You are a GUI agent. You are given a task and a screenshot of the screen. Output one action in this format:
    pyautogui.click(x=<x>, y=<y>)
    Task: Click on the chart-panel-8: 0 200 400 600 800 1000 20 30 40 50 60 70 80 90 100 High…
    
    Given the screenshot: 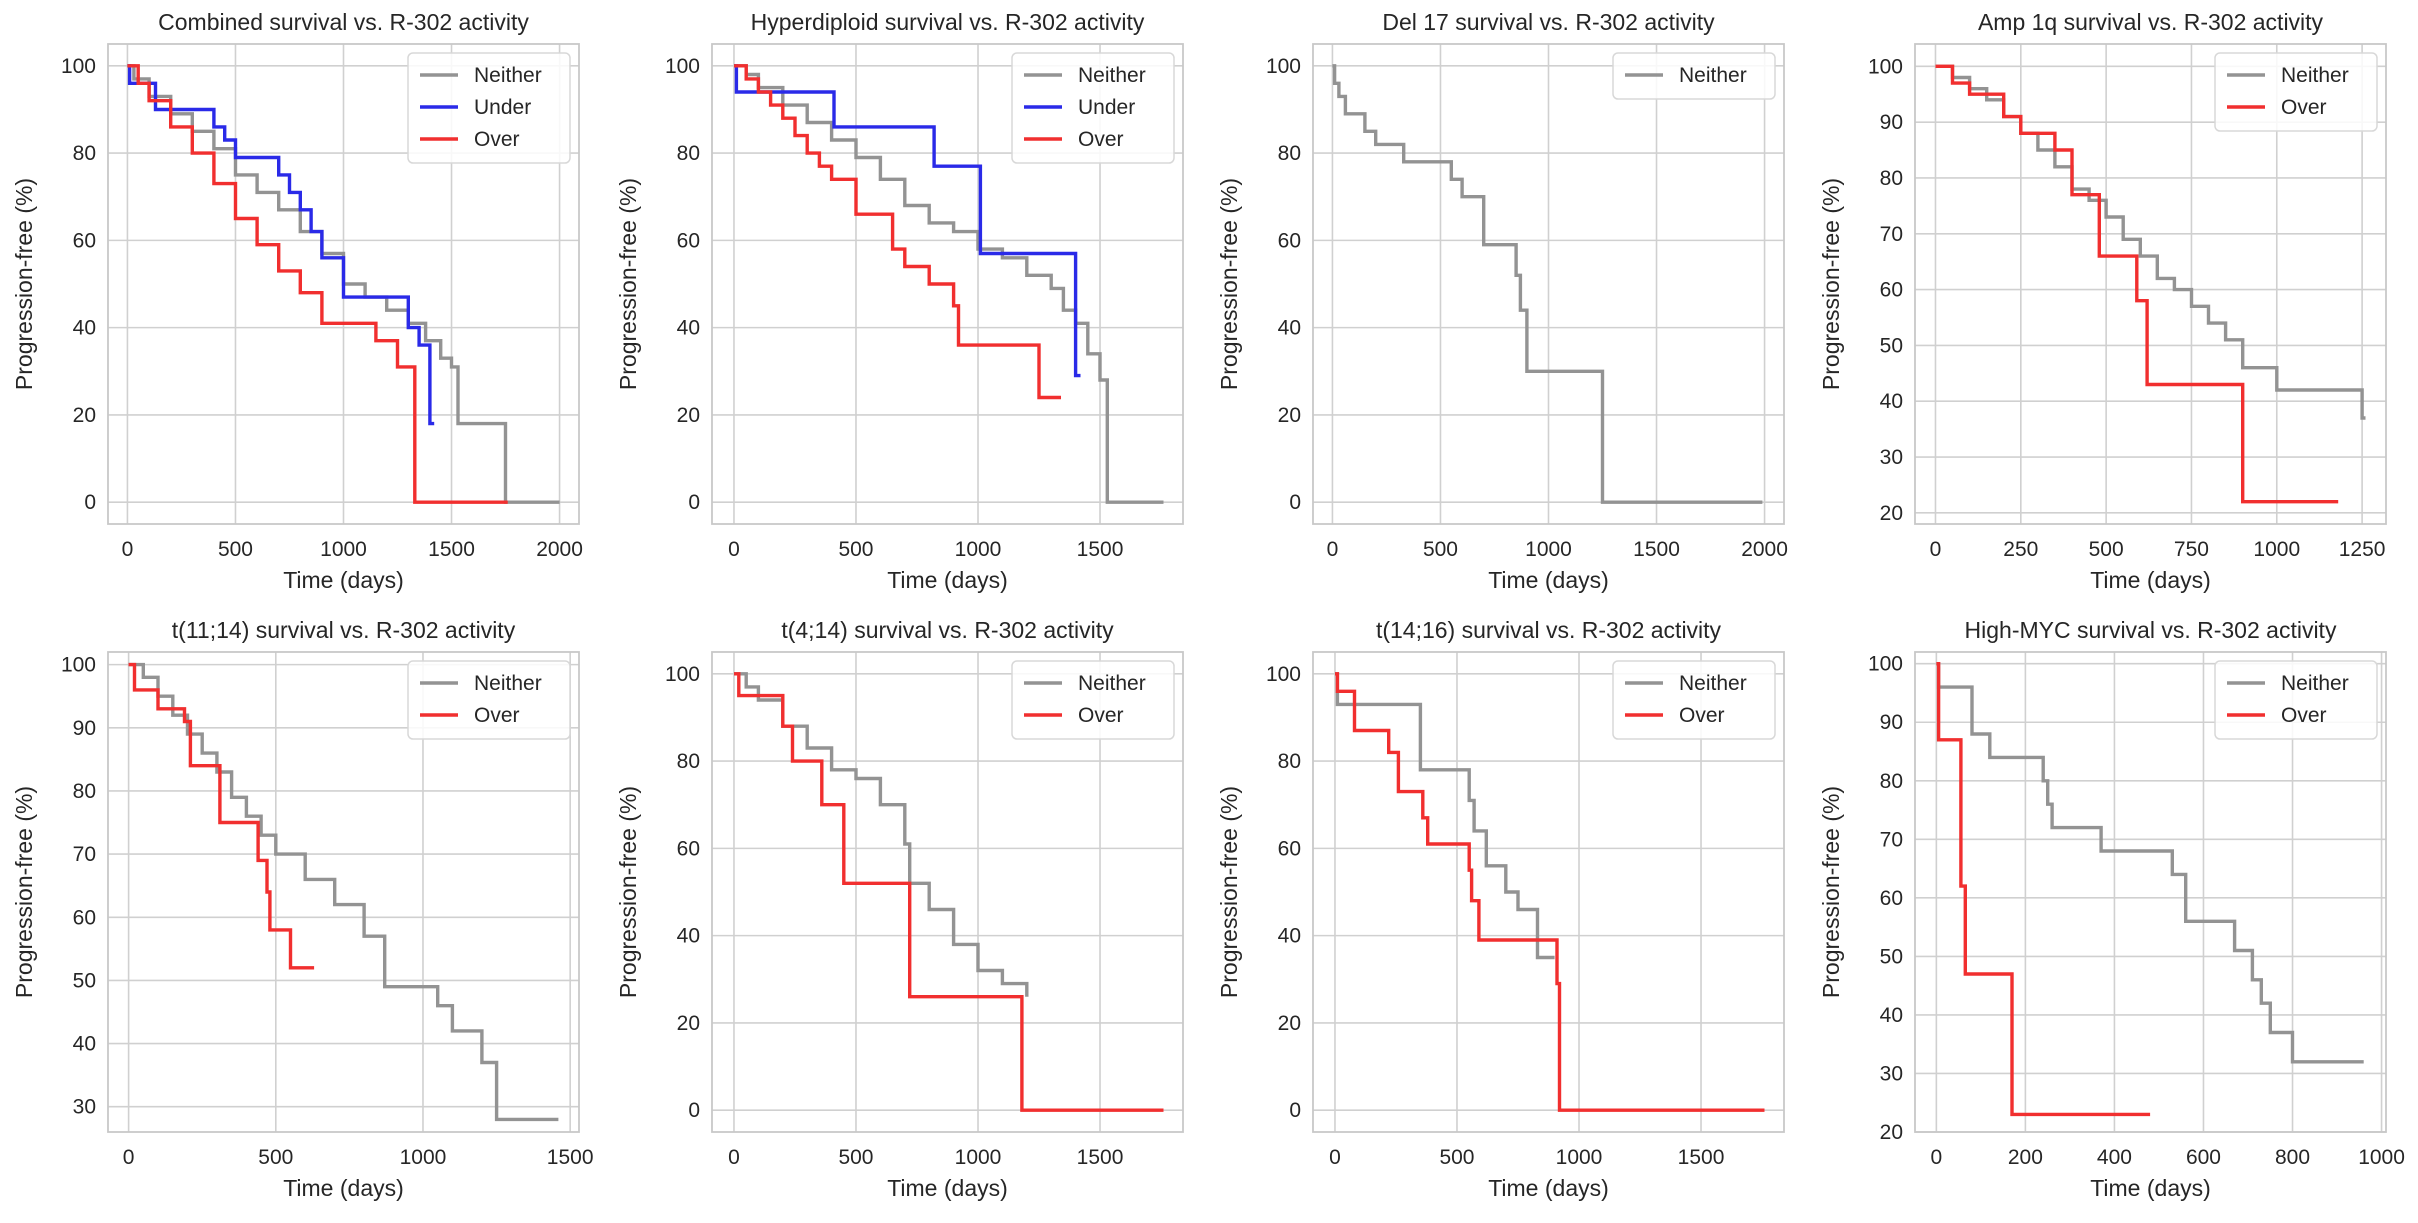 What is the action you would take?
    pyautogui.click(x=2111, y=909)
    